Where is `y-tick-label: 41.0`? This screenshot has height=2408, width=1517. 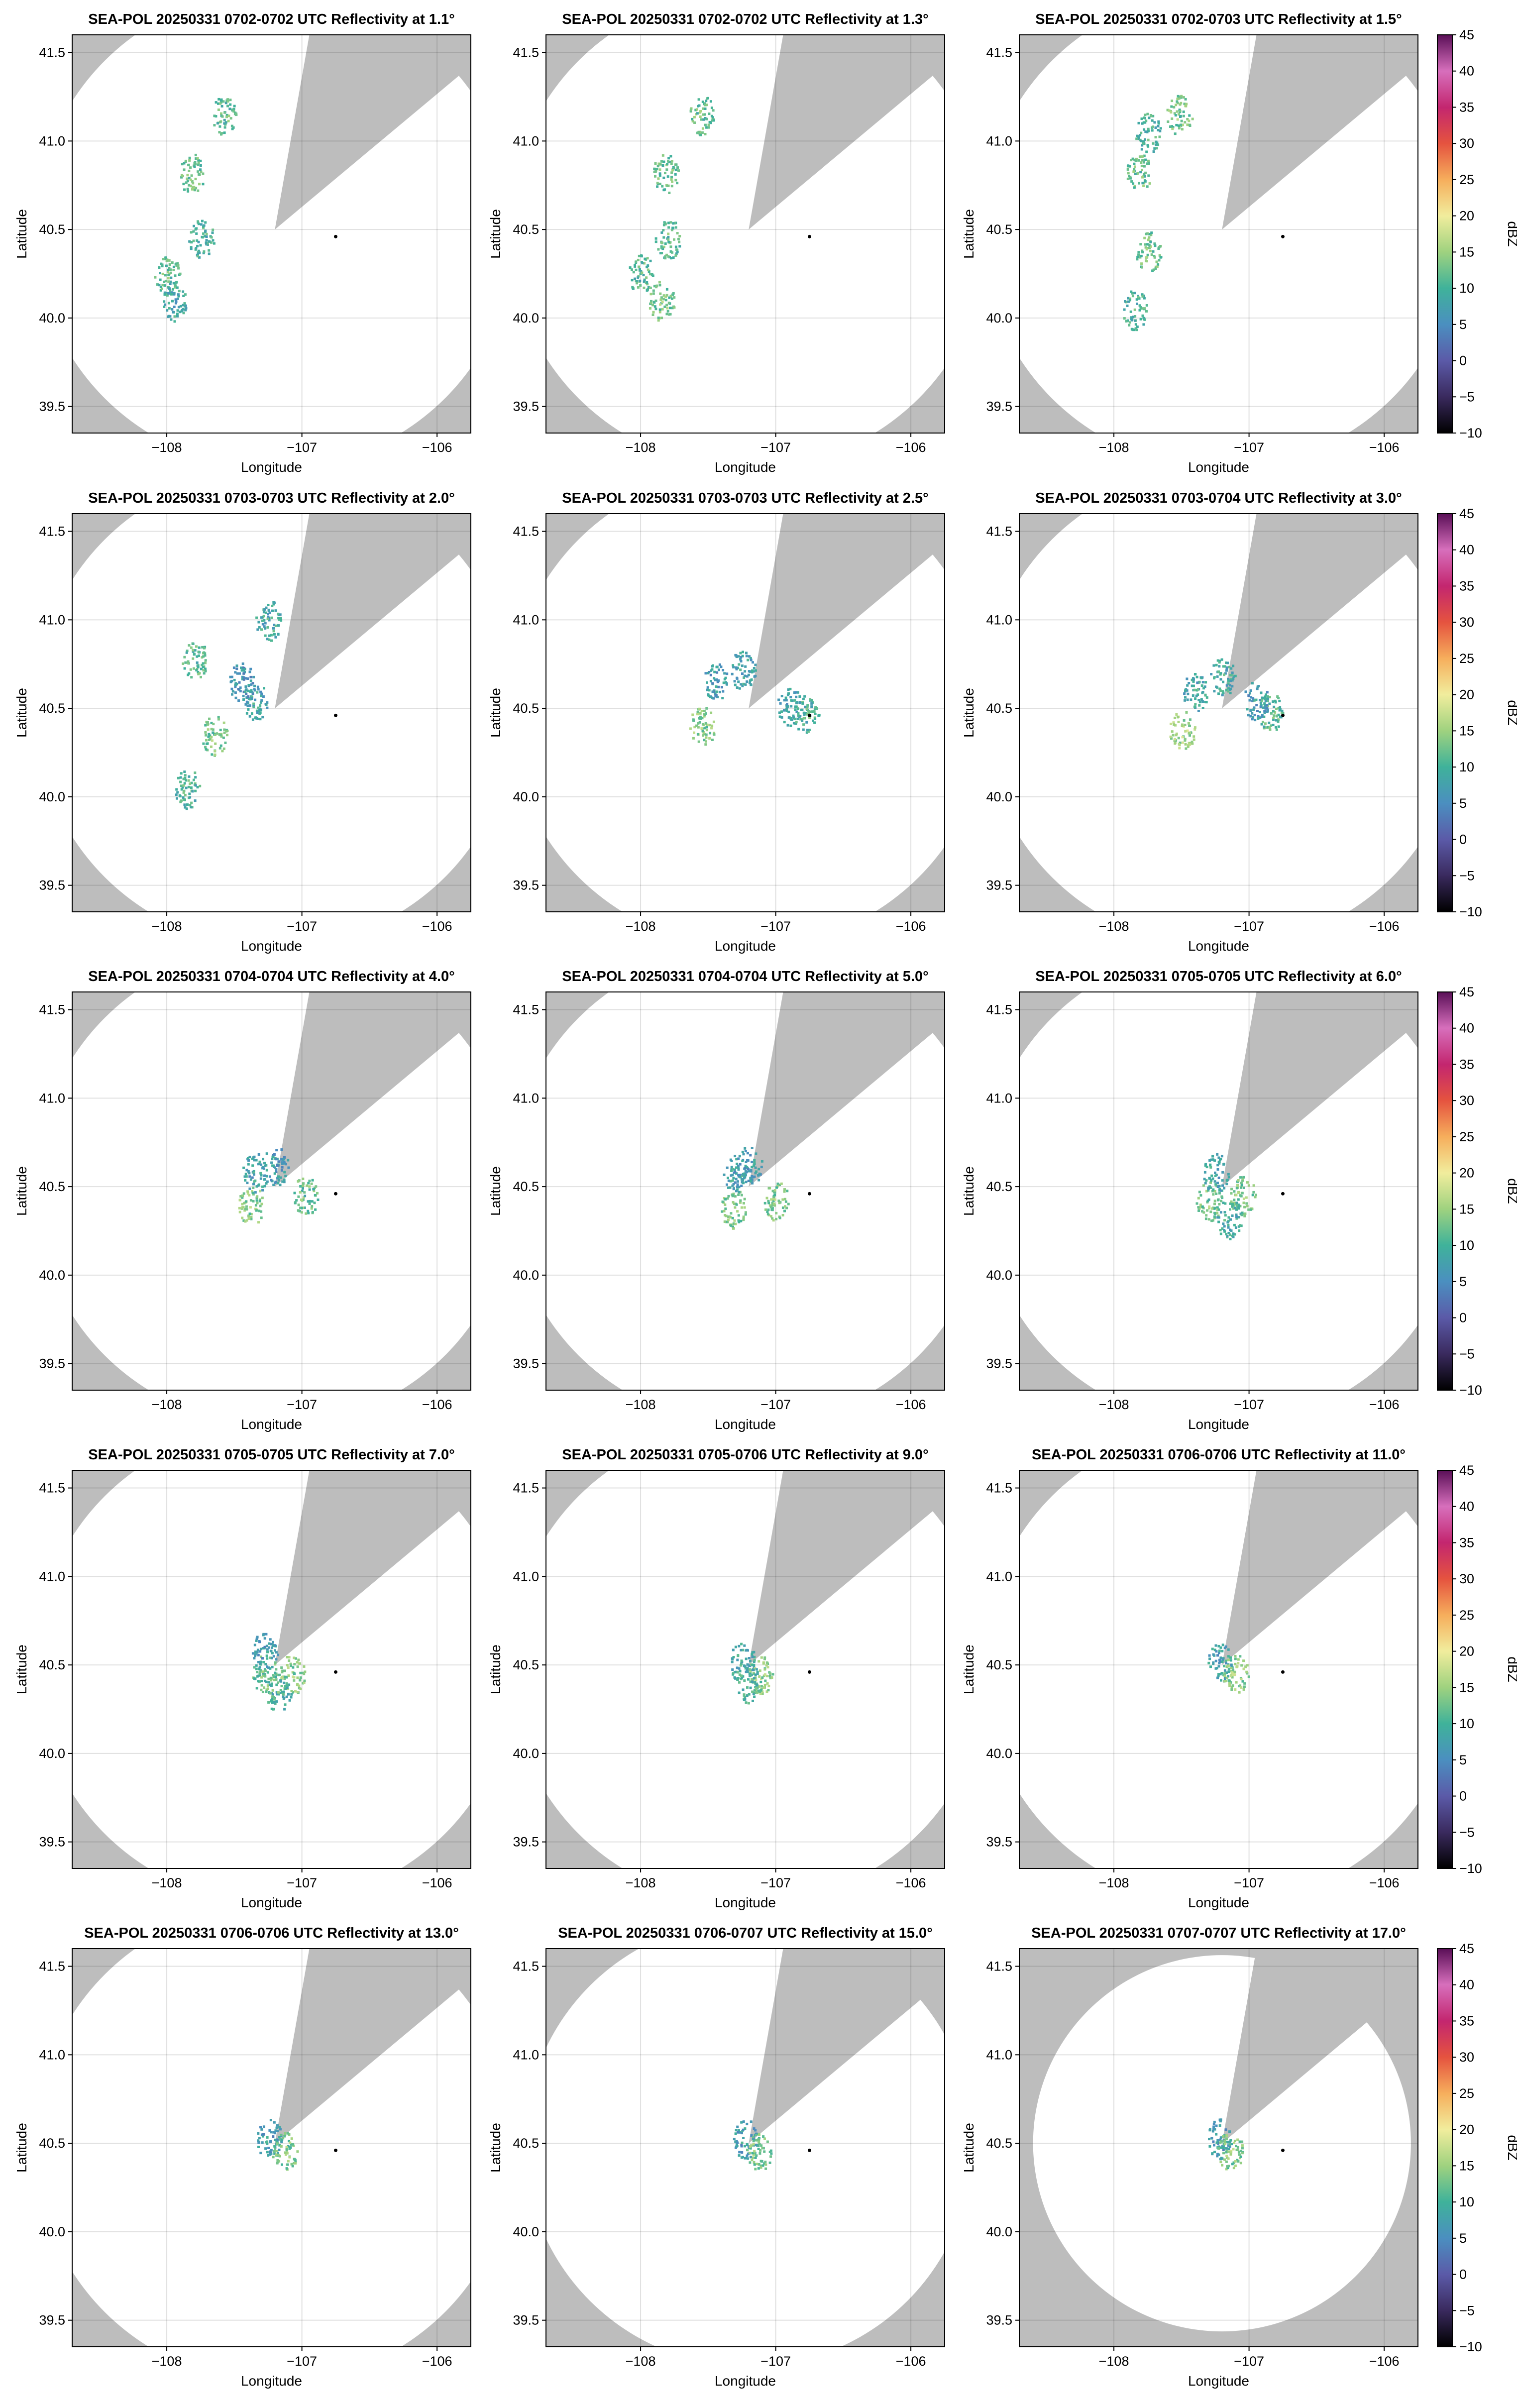 y-tick-label: 41.0 is located at coordinates (52, 2055).